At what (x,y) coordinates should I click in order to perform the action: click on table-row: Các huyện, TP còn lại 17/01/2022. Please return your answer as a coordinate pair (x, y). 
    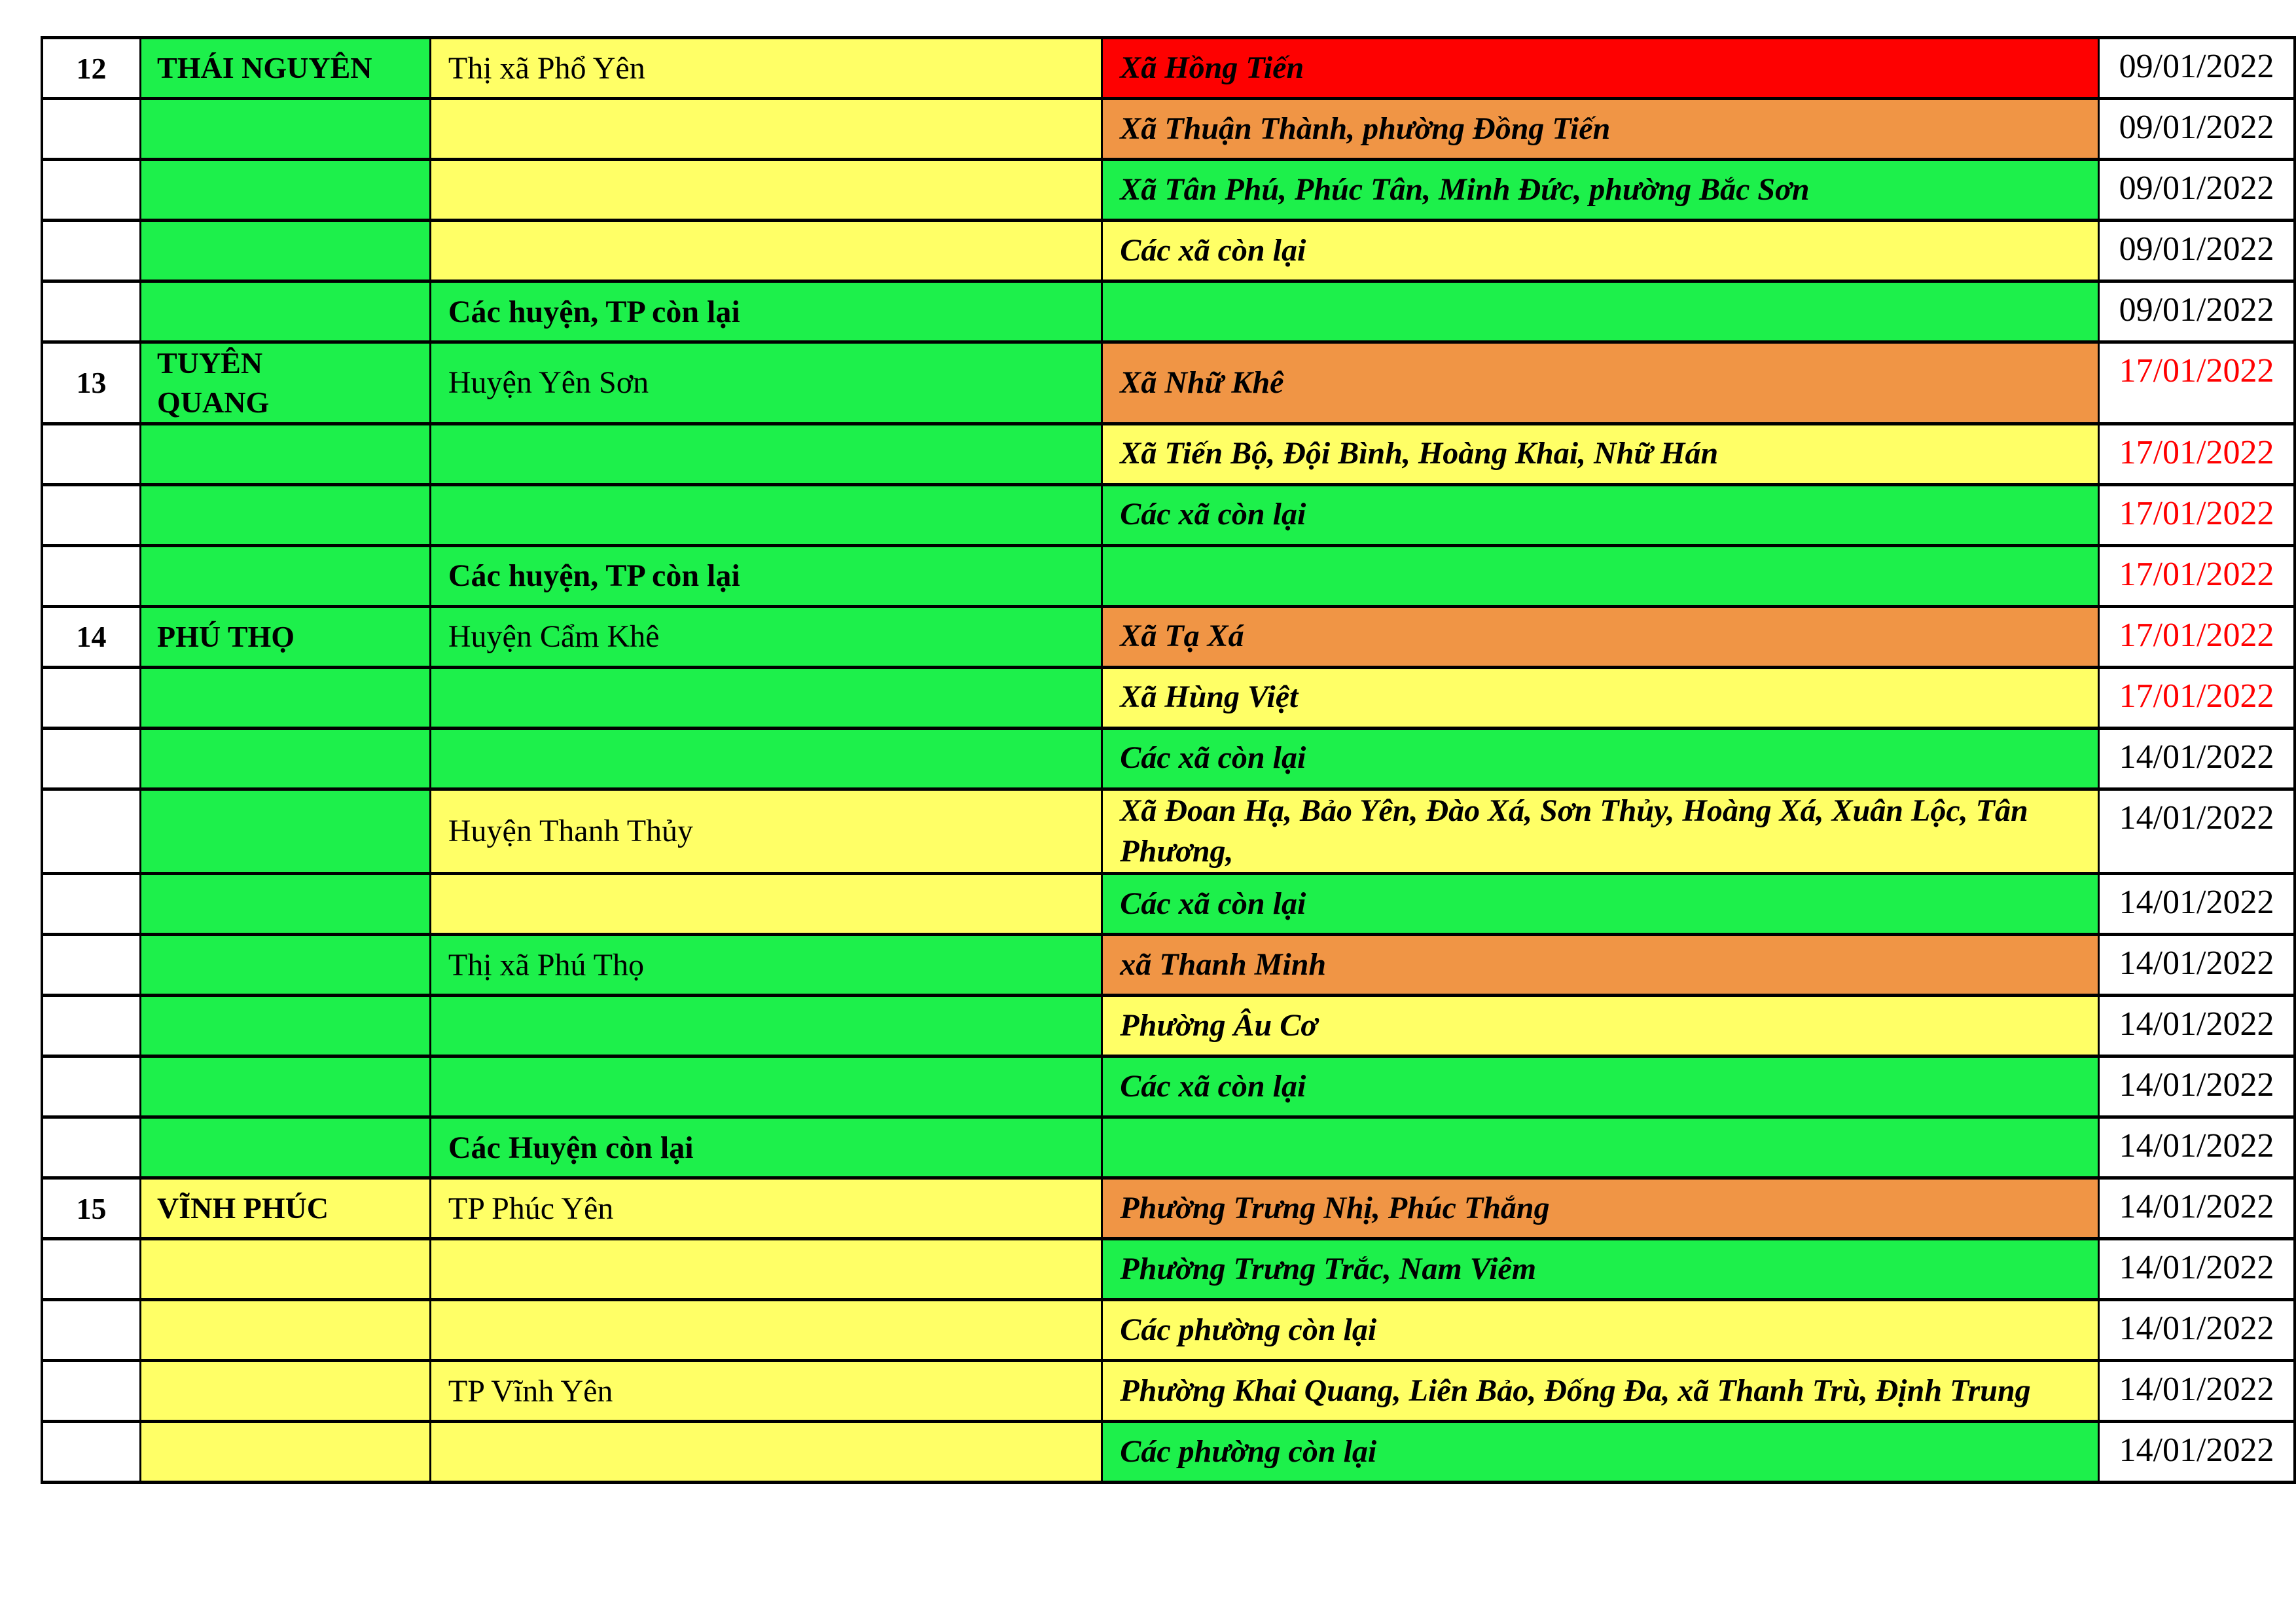
    Looking at the image, I should click on (1168, 575).